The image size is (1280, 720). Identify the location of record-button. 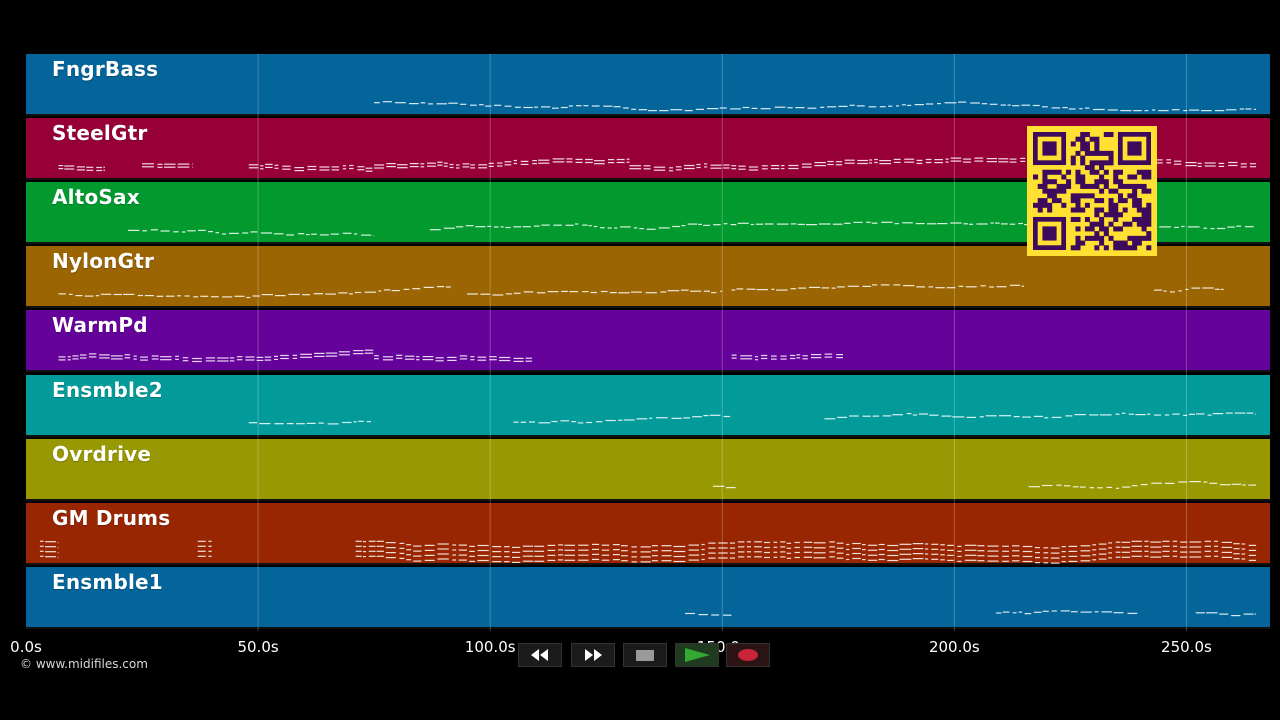
(748, 655).